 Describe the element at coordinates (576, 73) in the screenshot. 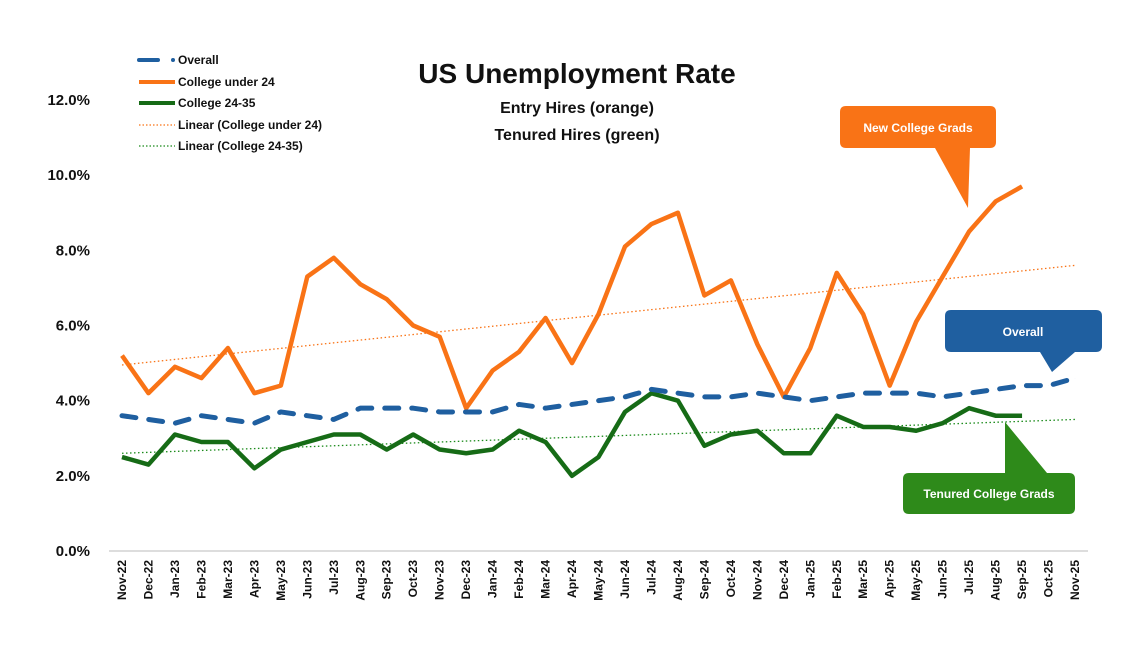

I see `chart-title: US Unemployment Rate` at that location.